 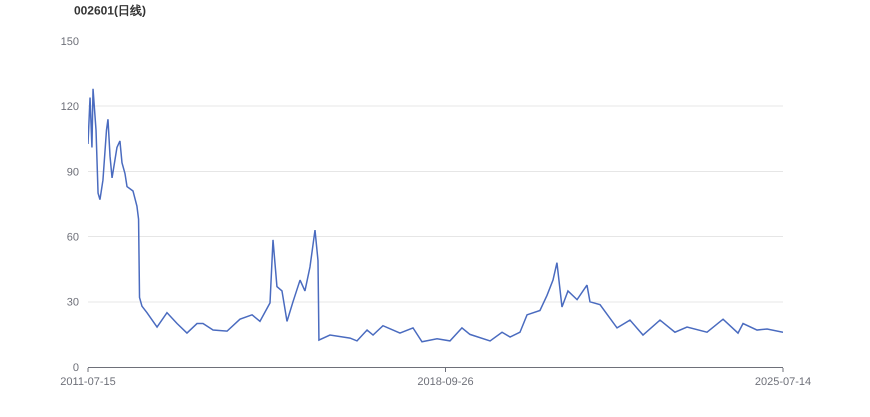 I want to click on x-tick-label: 2025-07-14, so click(x=783, y=382).